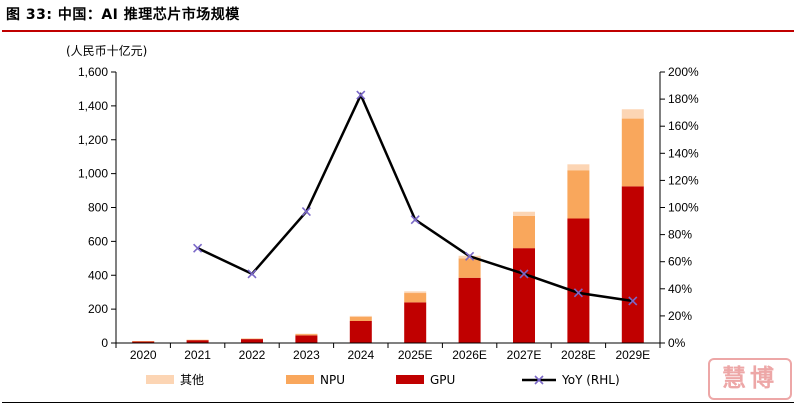  What do you see at coordinates (360, 355) in the screenshot?
I see `x-tick-label: 2024` at bounding box center [360, 355].